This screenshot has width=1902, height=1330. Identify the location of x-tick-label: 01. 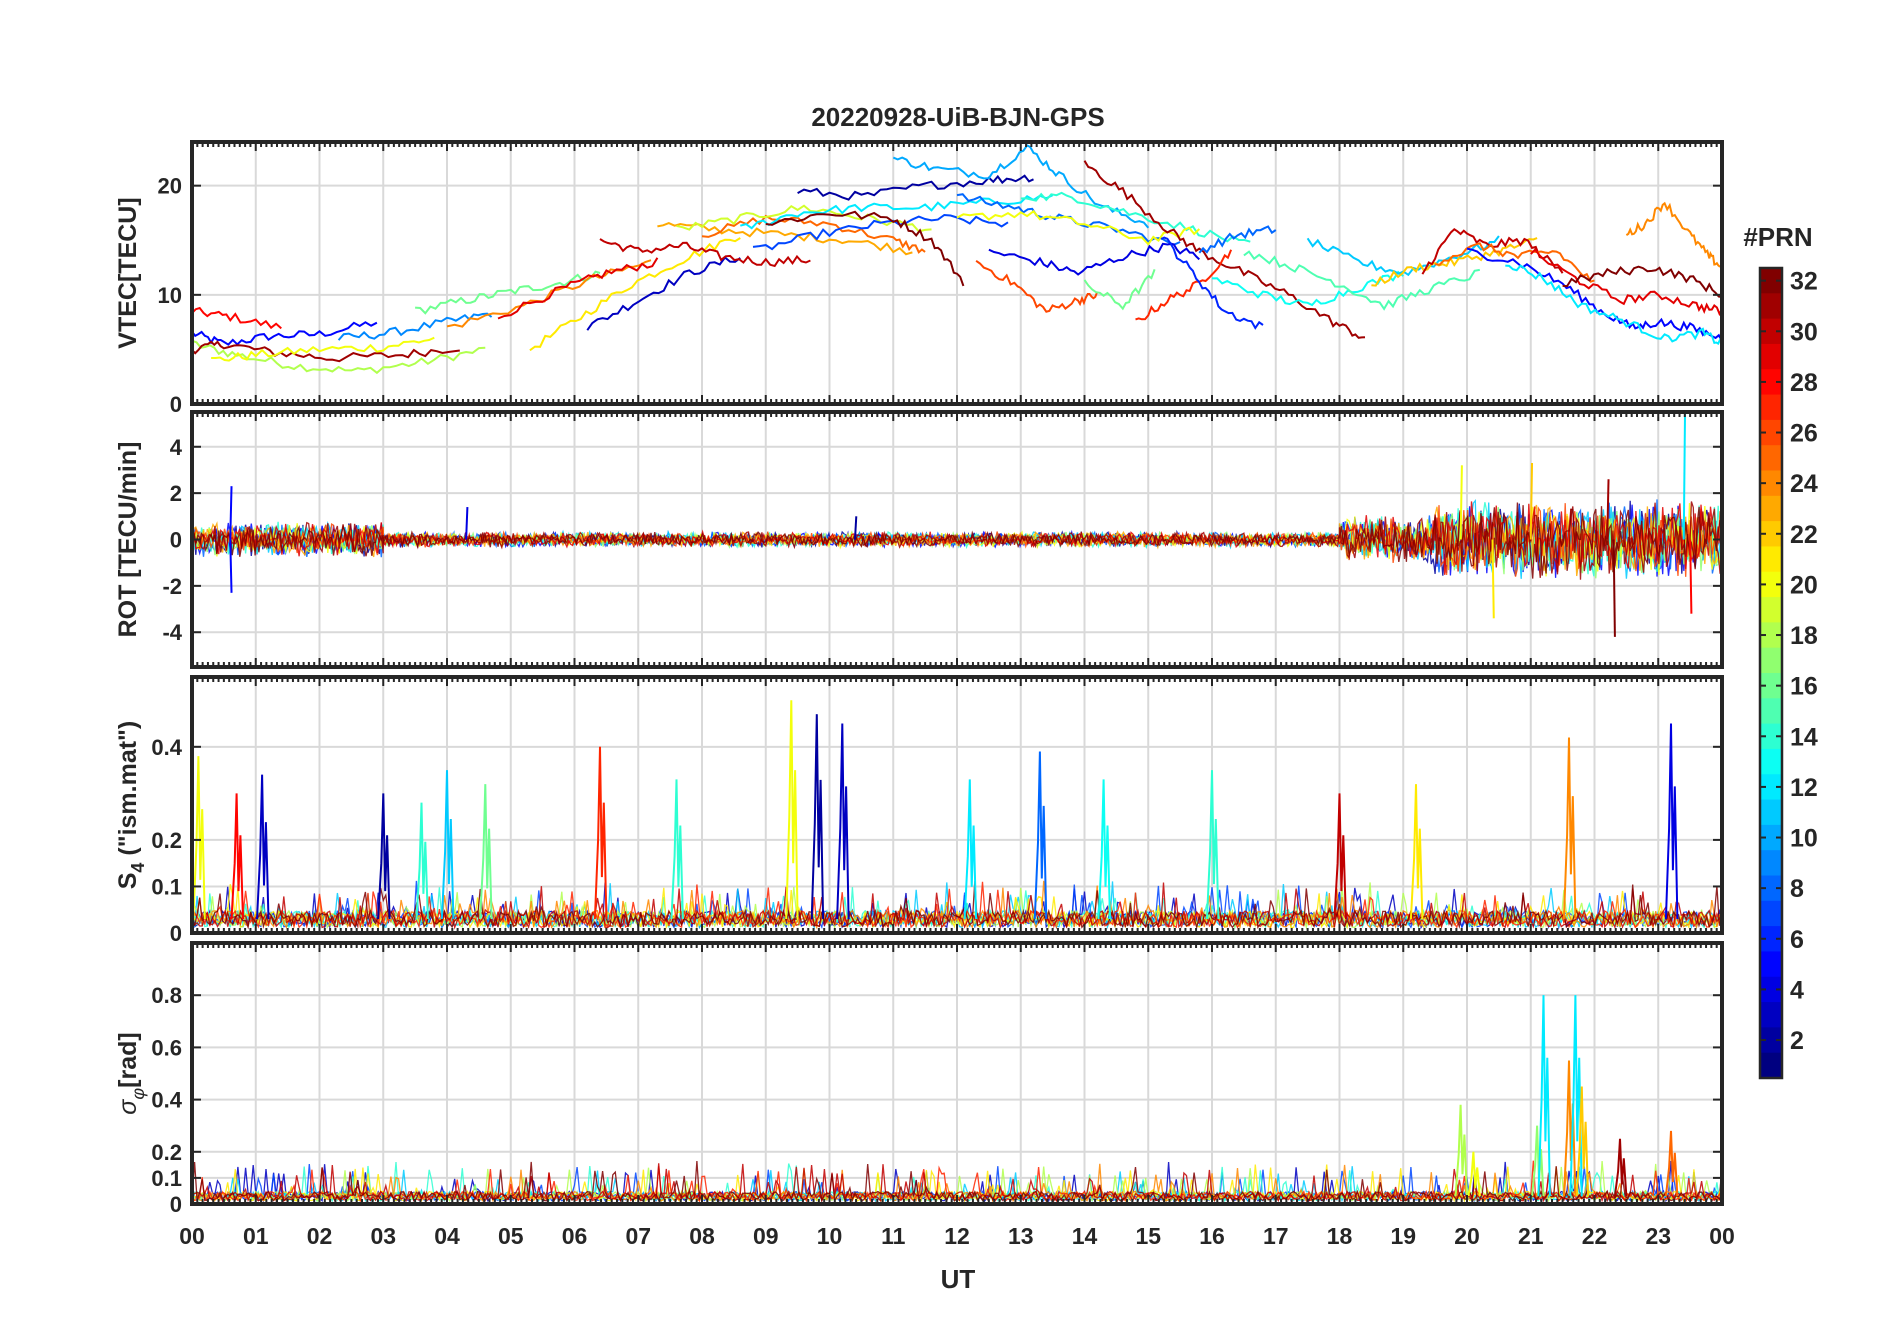
(256, 1236).